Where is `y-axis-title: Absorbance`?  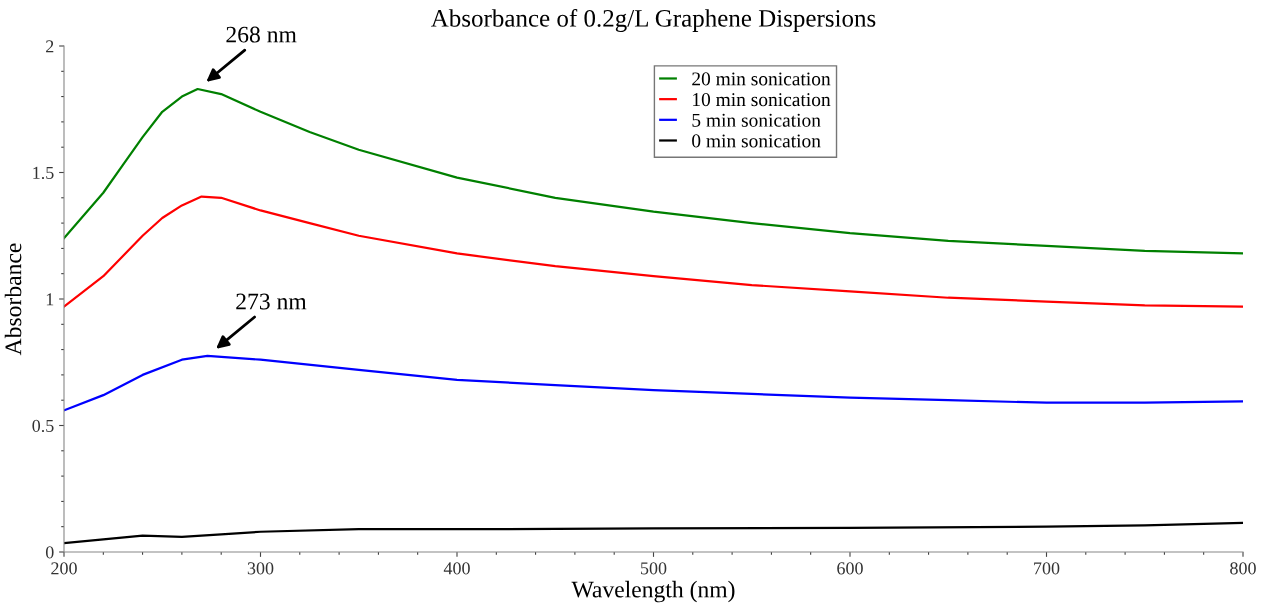 y-axis-title: Absorbance is located at coordinates (13, 299).